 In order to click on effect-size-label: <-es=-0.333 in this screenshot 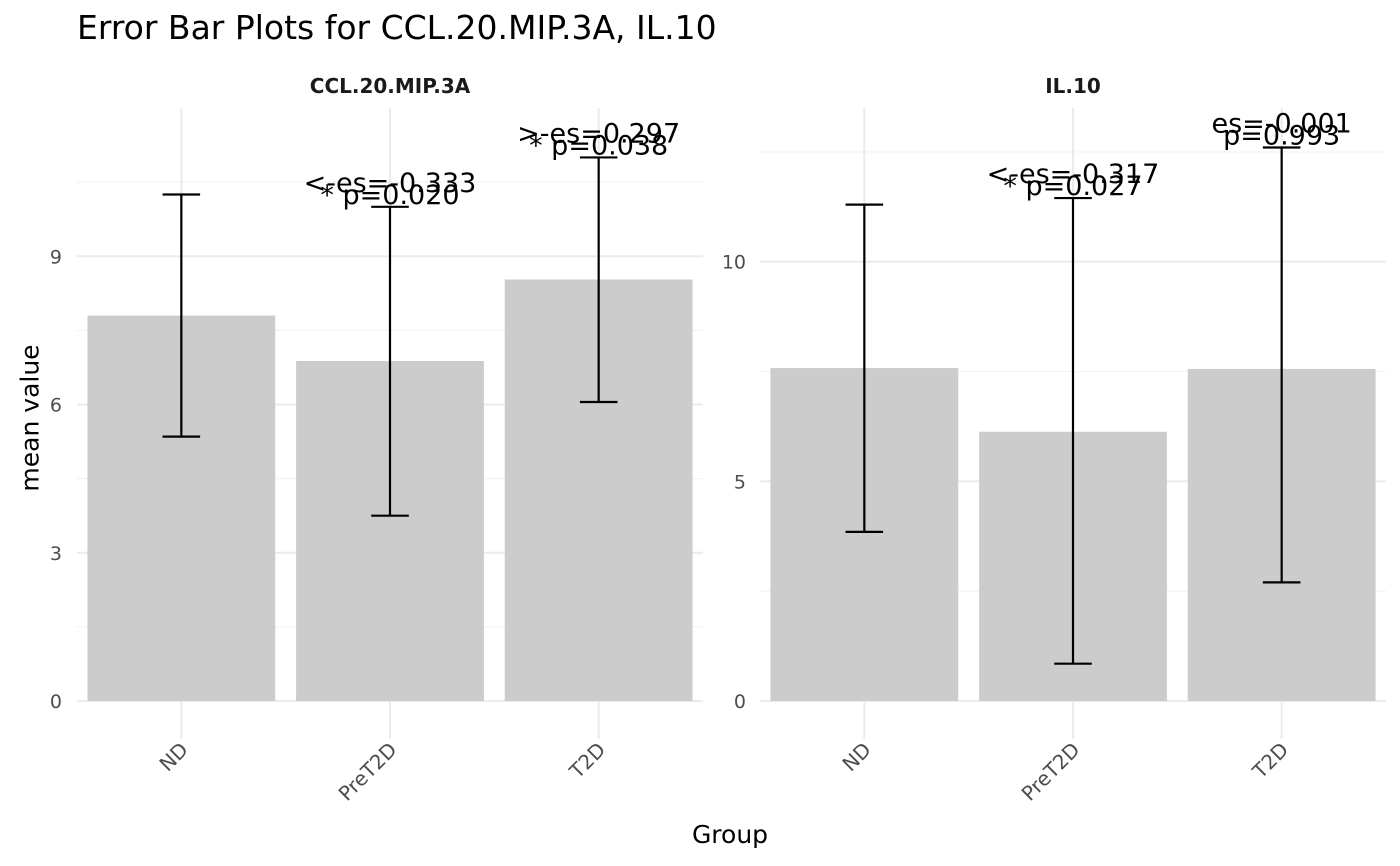, I will do `click(390, 183)`.